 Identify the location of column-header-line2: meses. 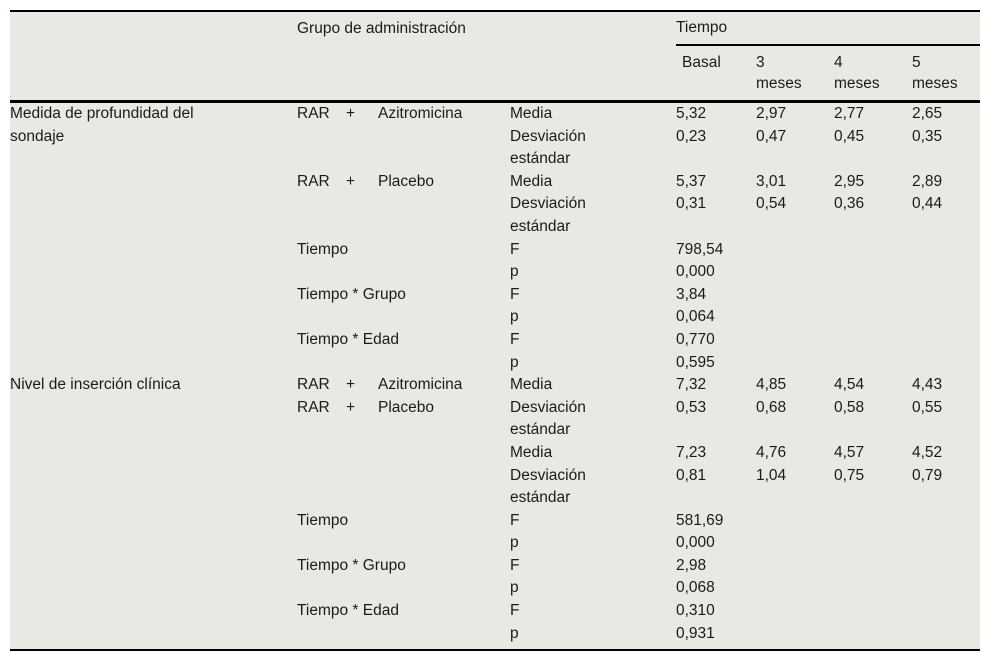
(935, 83).